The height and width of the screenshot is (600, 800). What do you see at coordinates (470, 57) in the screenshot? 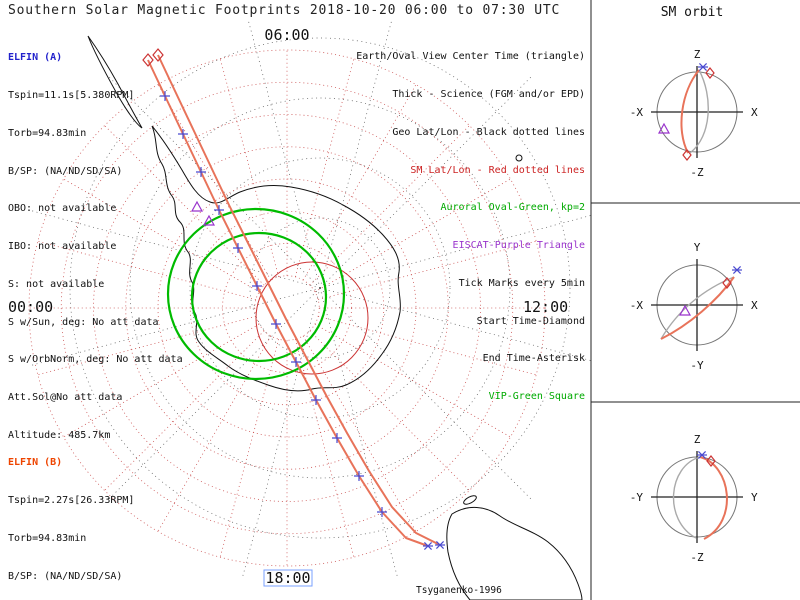
I see `legend-line: Earth/Oval View Center Time (triangle)` at bounding box center [470, 57].